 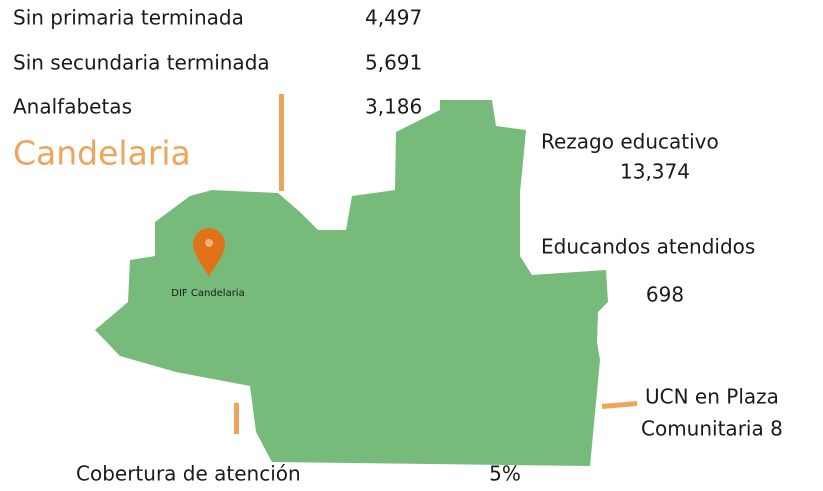 What do you see at coordinates (648, 247) in the screenshot?
I see `indicator-label: Educandos atendidos` at bounding box center [648, 247].